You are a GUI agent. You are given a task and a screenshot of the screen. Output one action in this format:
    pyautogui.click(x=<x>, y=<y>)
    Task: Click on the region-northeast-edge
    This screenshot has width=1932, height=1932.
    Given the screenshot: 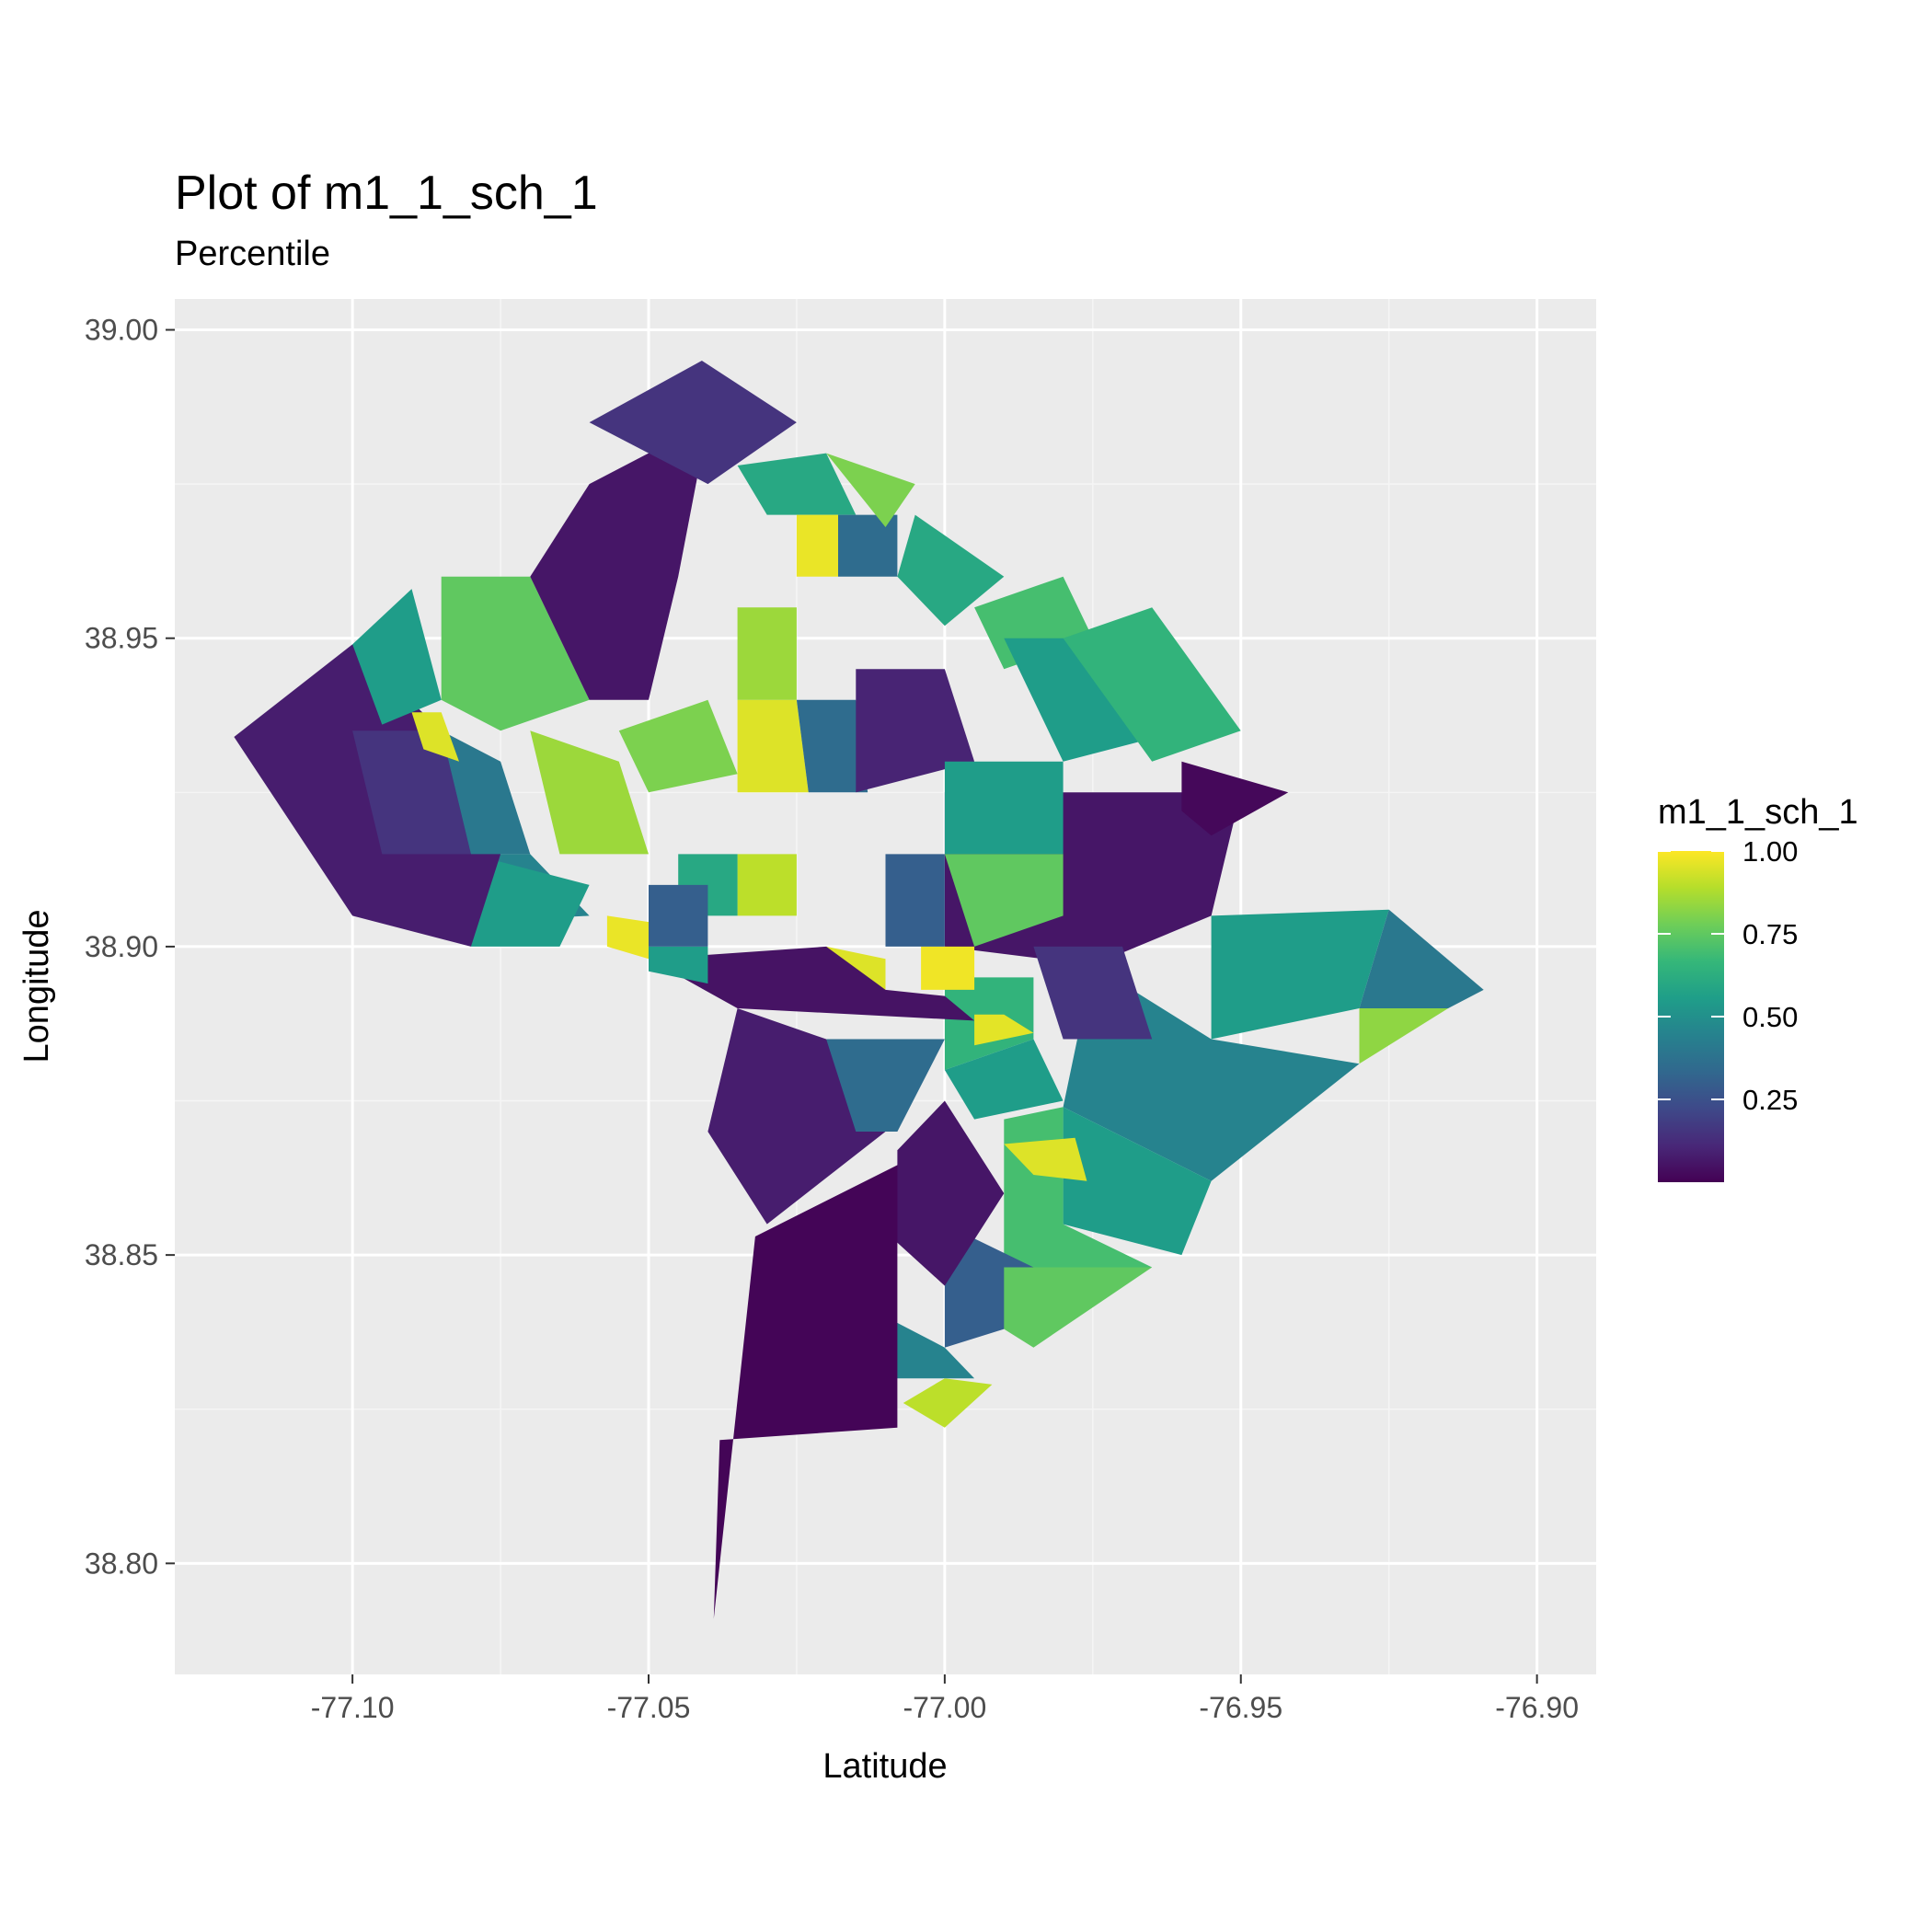 What is the action you would take?
    pyautogui.click(x=1300, y=974)
    